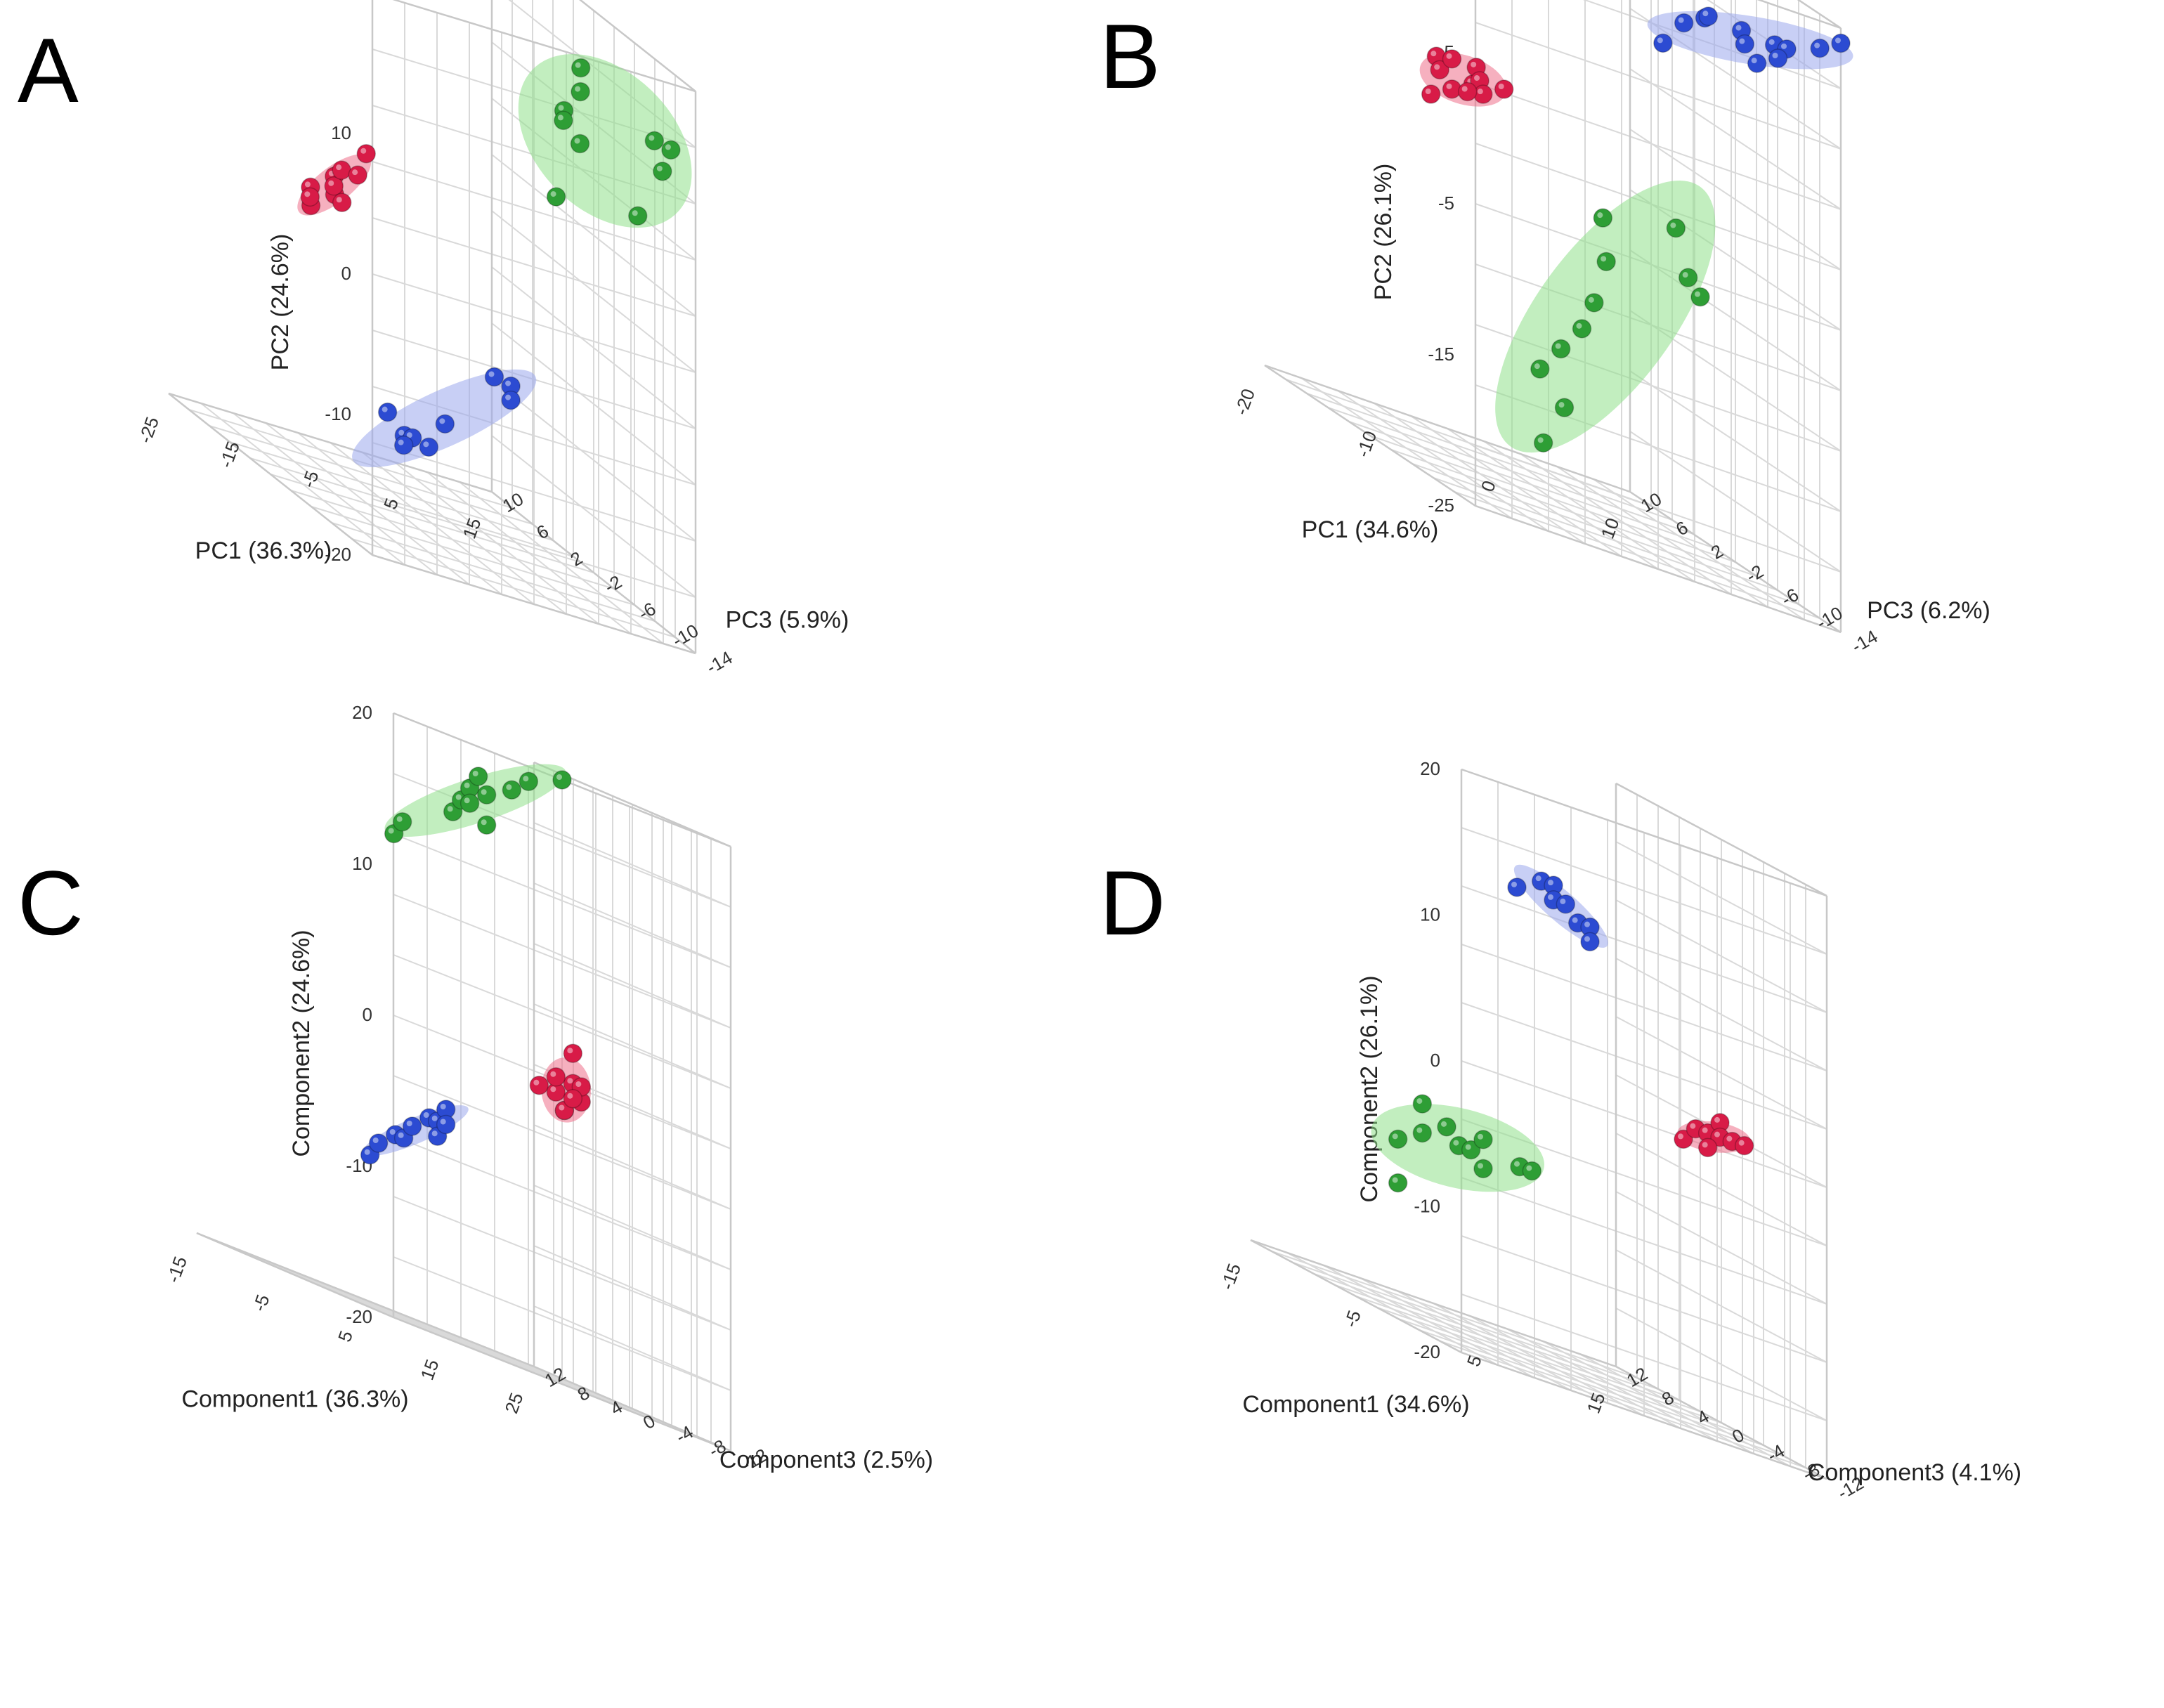 The width and height of the screenshot is (2164, 1708). What do you see at coordinates (1605, 316) in the screenshot?
I see `green-confidence-ellipse` at bounding box center [1605, 316].